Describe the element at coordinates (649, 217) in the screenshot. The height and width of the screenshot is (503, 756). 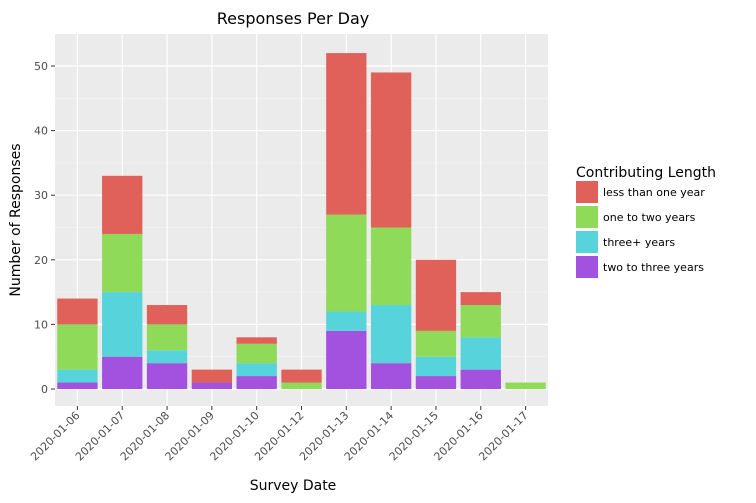
I see `legend-label: one to two years` at that location.